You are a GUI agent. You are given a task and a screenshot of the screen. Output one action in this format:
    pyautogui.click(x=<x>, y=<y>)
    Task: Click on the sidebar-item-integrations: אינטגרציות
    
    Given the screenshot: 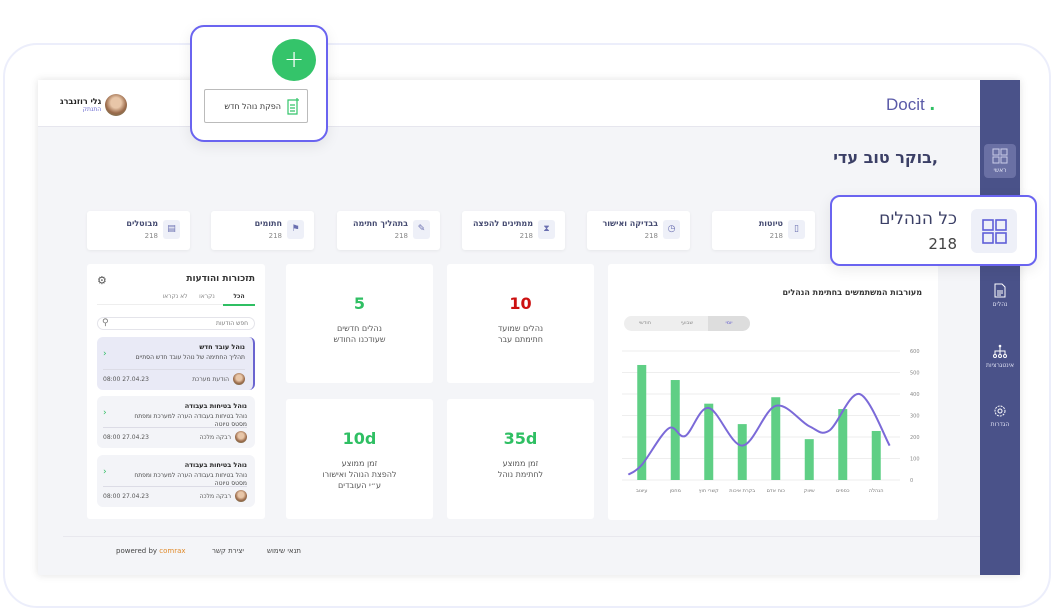 What is the action you would take?
    pyautogui.click(x=1000, y=356)
    